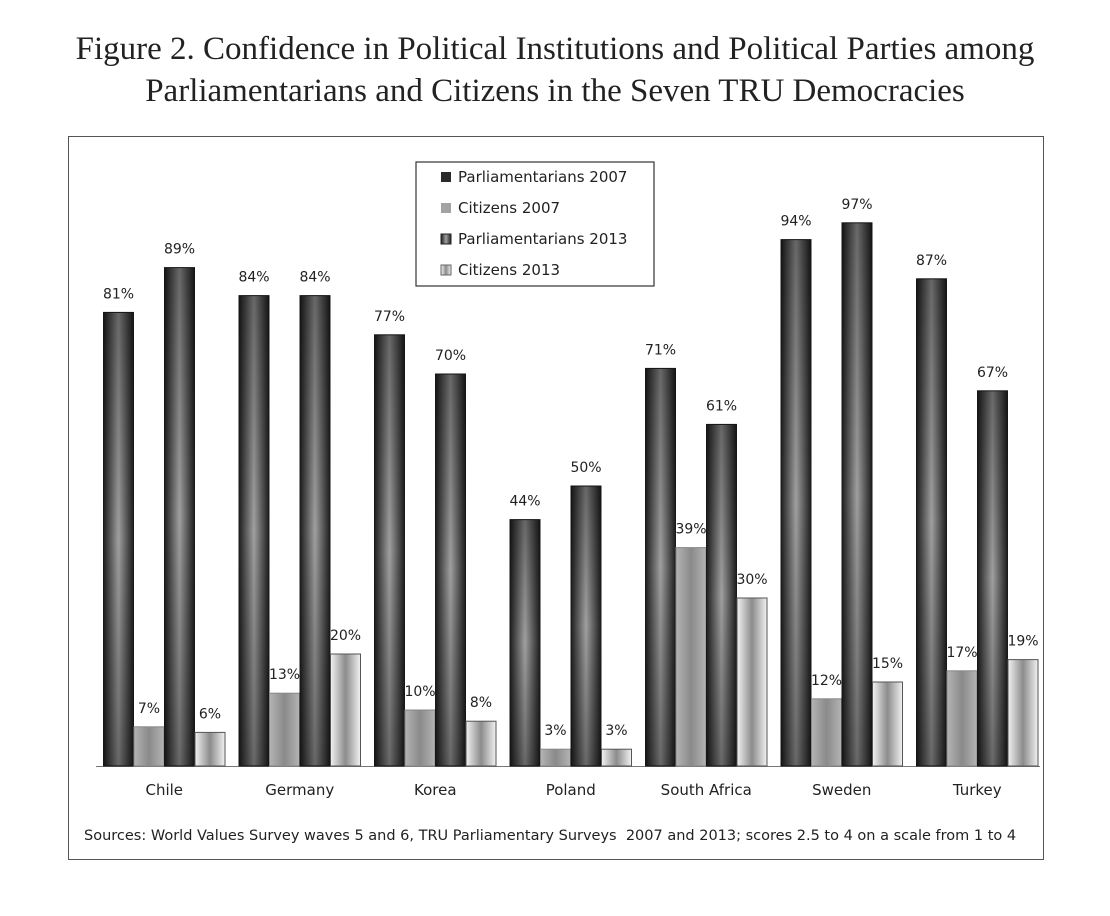  Describe the element at coordinates (992, 578) in the screenshot. I see `bar-shade-turkey-parliamentarians-2013` at that location.